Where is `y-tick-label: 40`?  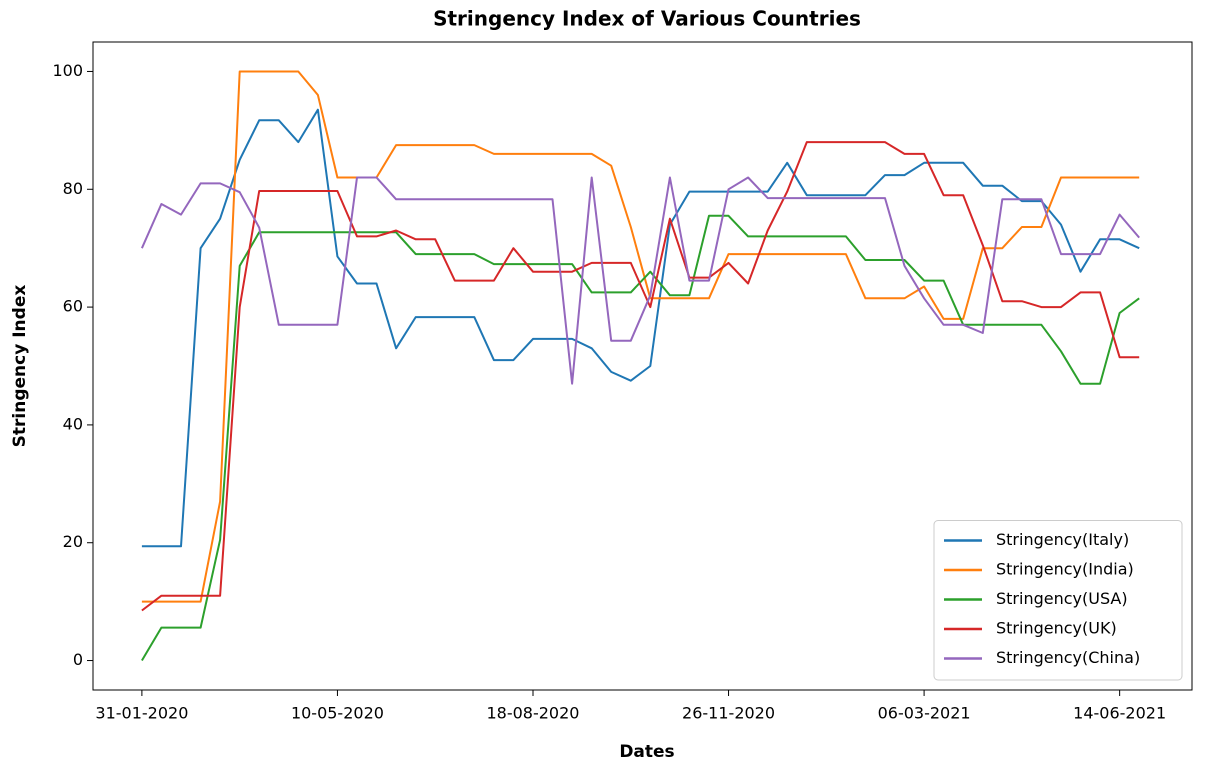 y-tick-label: 40 is located at coordinates (73, 423).